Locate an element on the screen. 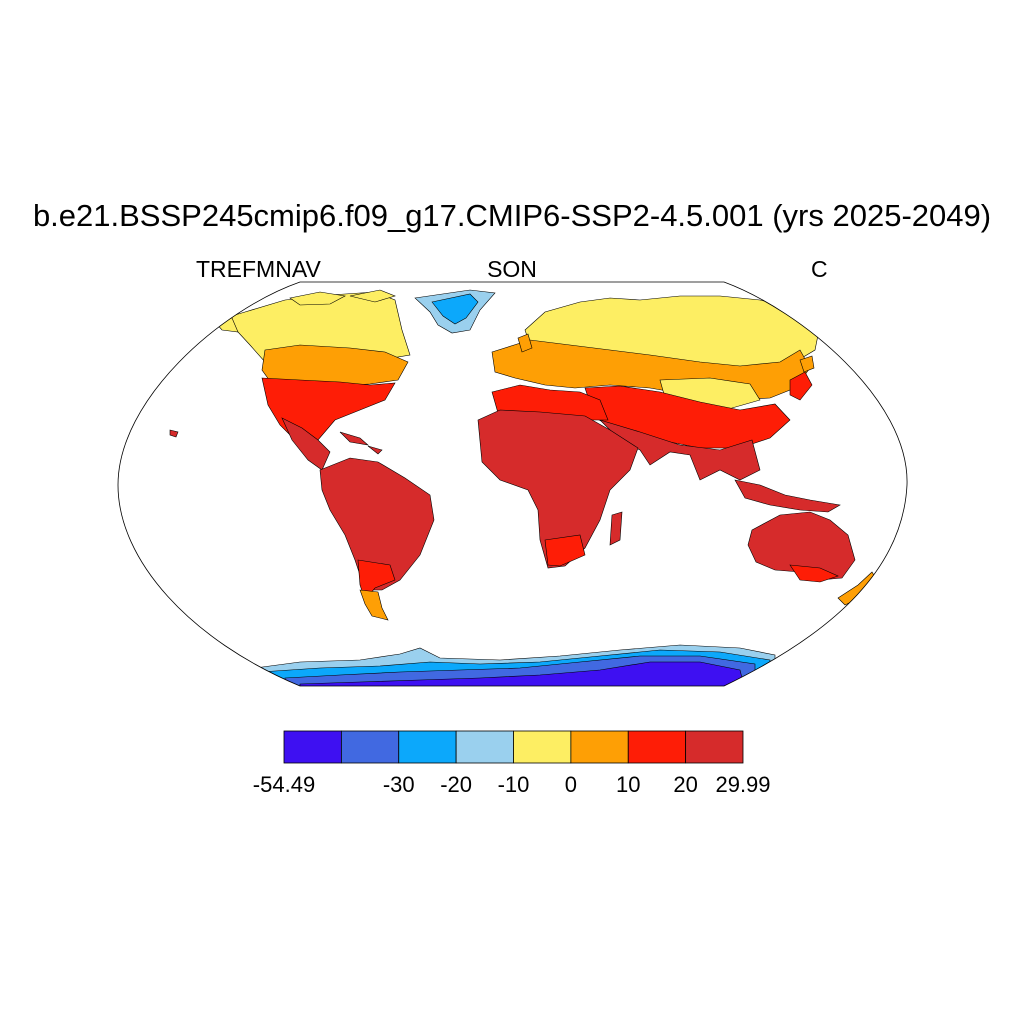 The image size is (1024, 1024). colorbar-label: 29.99 is located at coordinates (742, 784).